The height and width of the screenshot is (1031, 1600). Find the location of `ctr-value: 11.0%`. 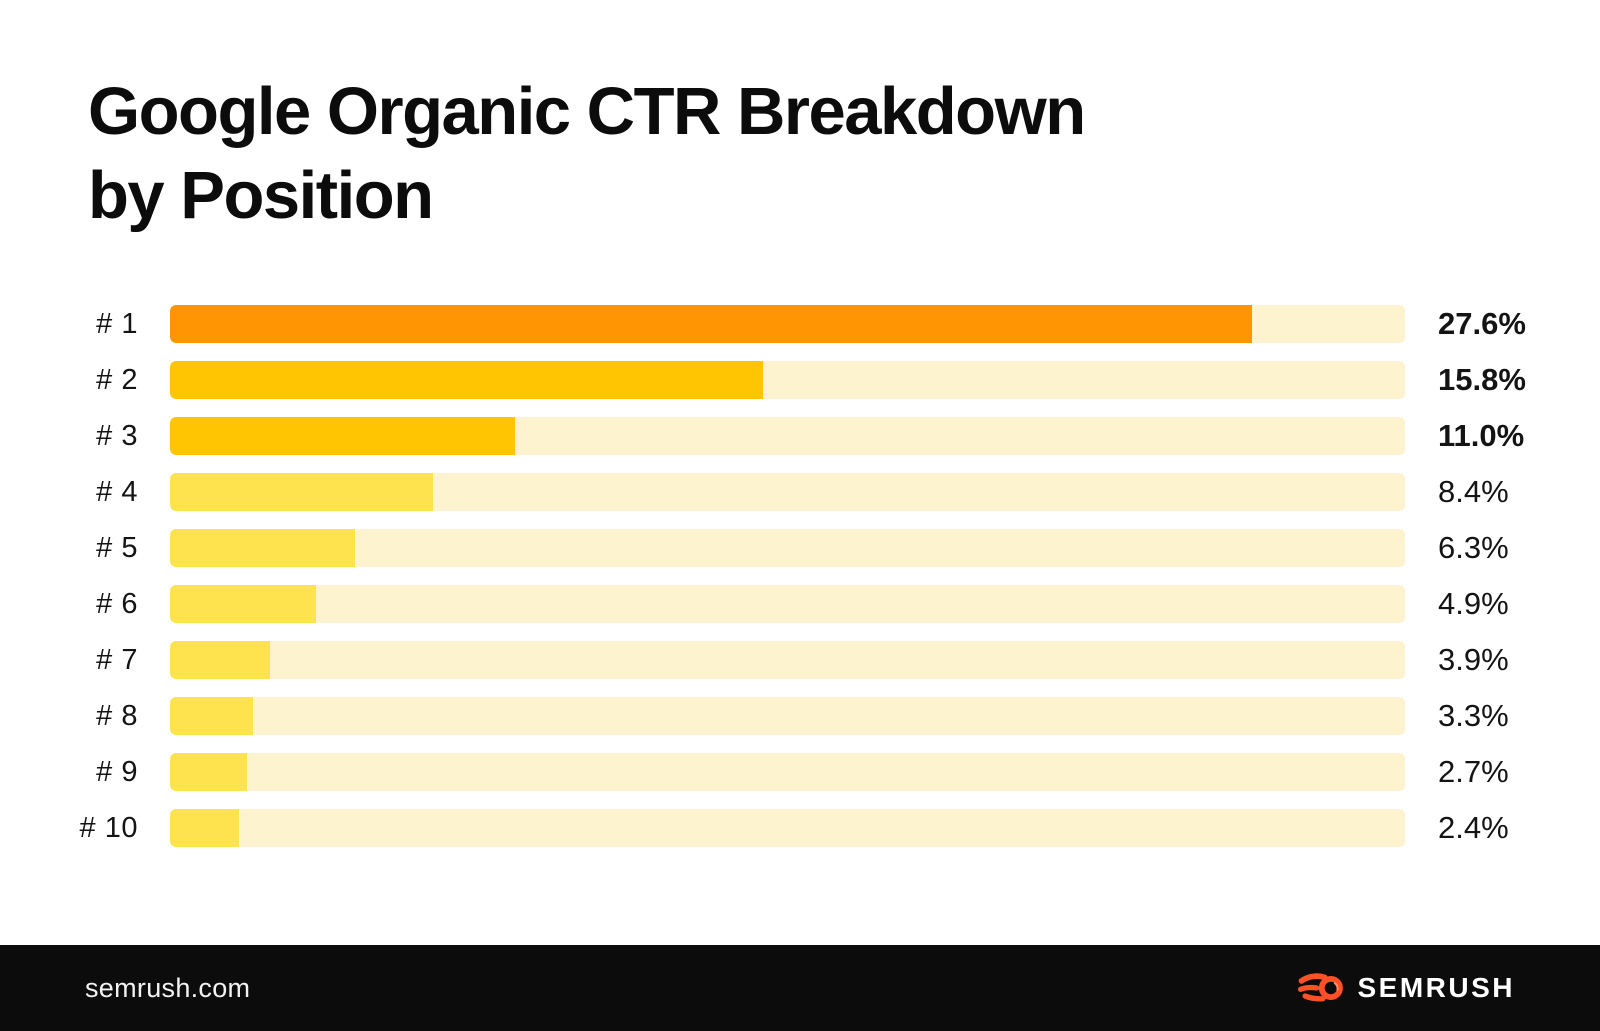

ctr-value: 11.0% is located at coordinates (1481, 435).